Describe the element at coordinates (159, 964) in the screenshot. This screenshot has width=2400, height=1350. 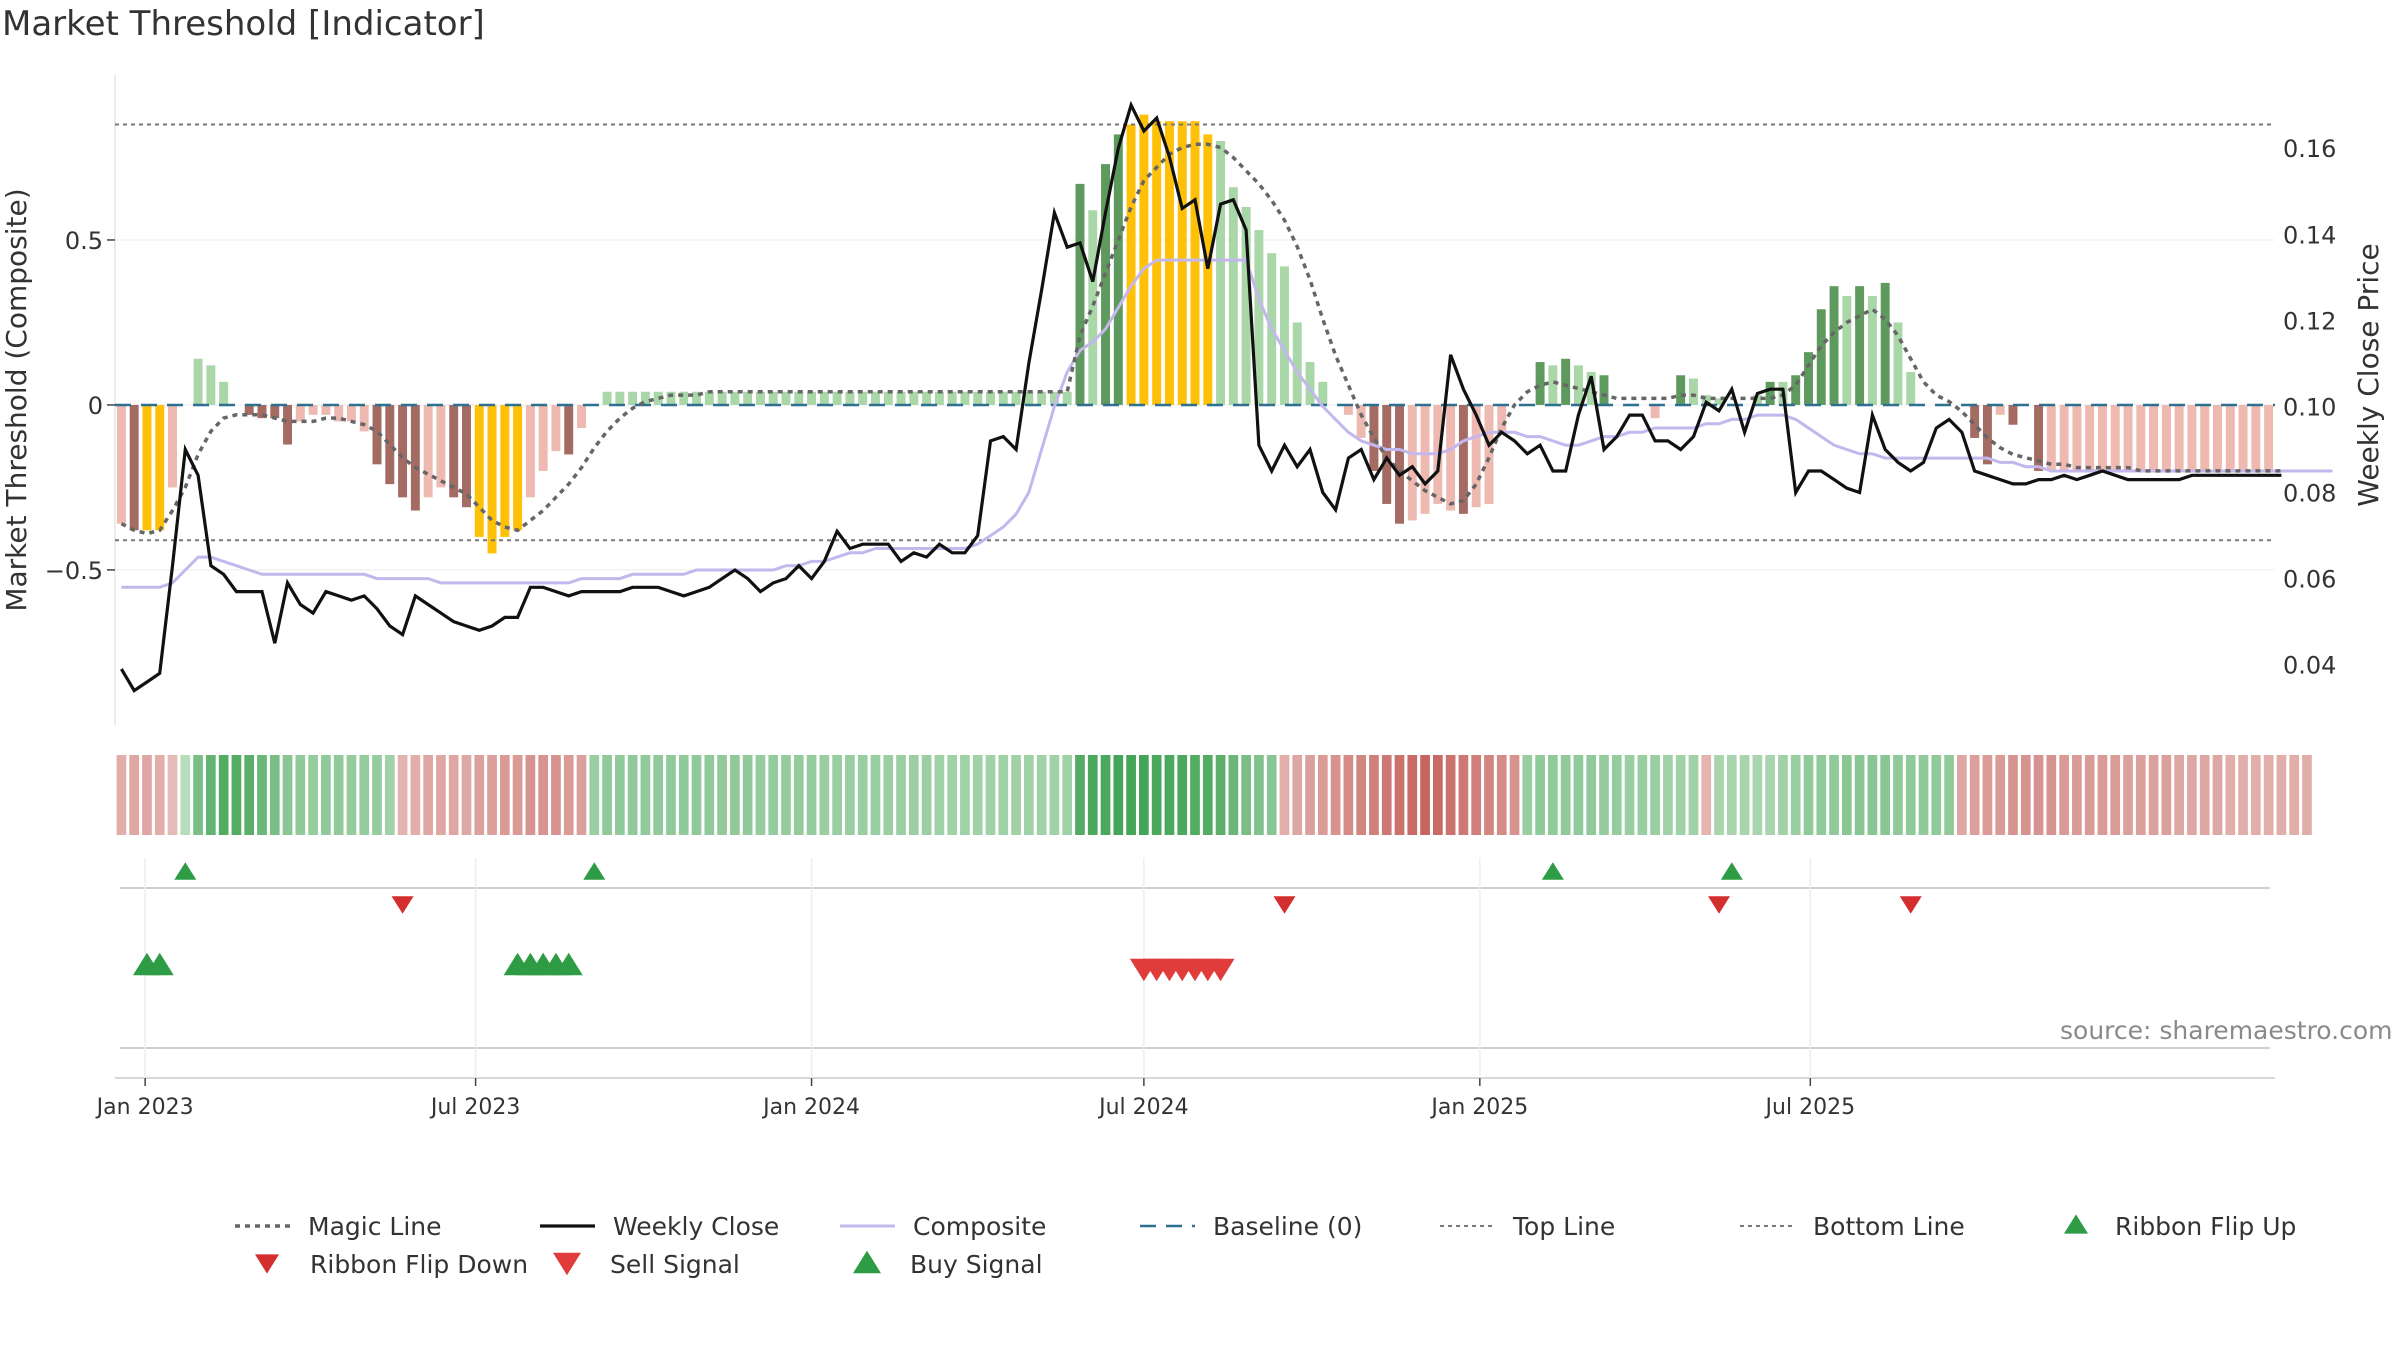
I see `buy-signal-marker` at that location.